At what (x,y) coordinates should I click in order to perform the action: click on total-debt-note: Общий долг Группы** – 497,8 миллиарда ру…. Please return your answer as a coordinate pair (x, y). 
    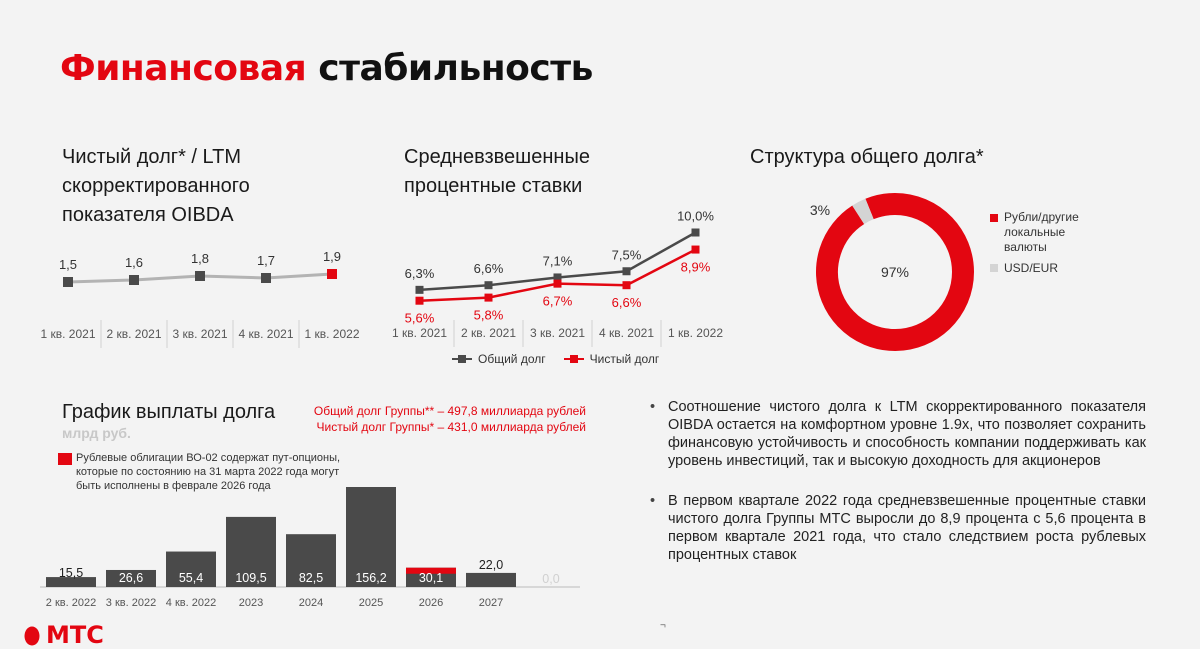
    Looking at the image, I should click on (449, 411).